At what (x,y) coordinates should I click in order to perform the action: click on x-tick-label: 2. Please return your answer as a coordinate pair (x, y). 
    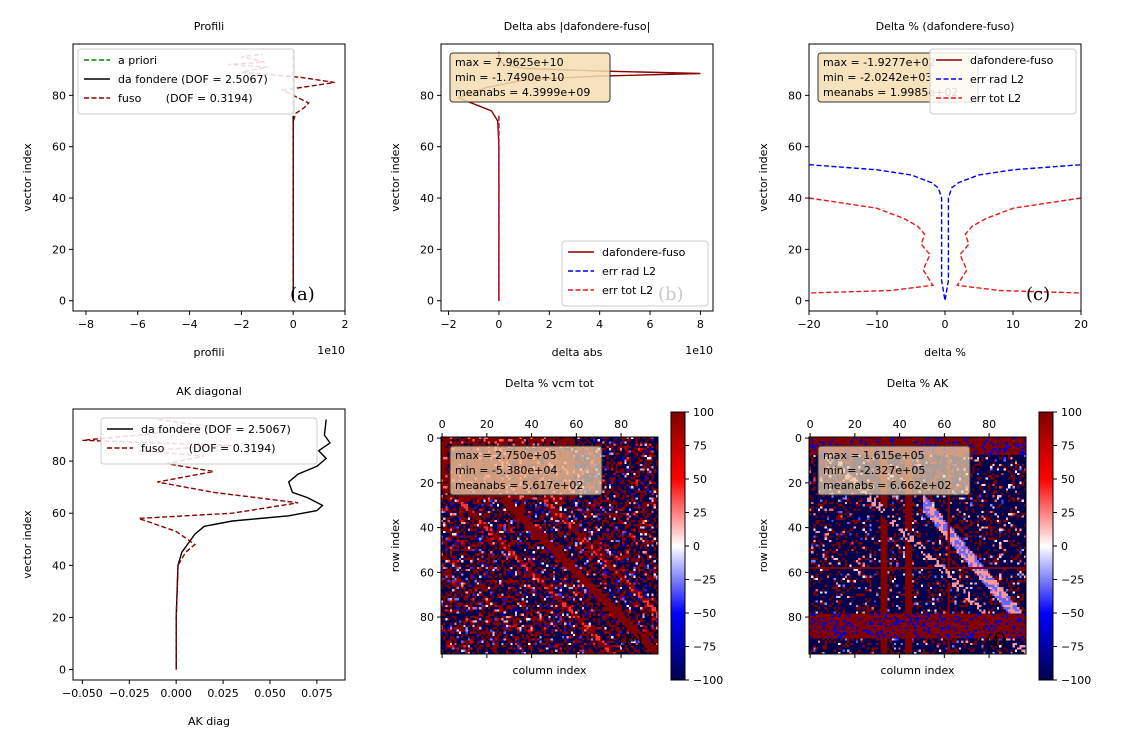
    Looking at the image, I should click on (549, 324).